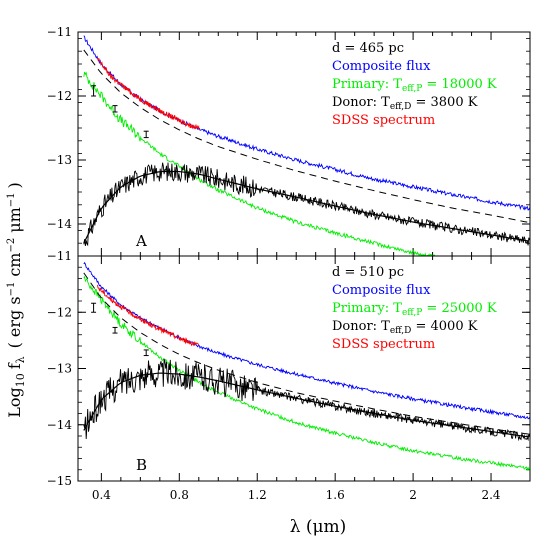 This screenshot has height=558, width=558. I want to click on panel-a-primary-prefix: Primary: T, so click(367, 84).